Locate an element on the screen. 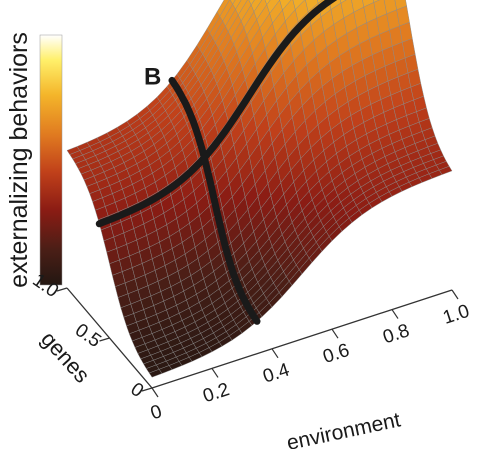 The height and width of the screenshot is (449, 500). x-tick-label: 1.0 is located at coordinates (456, 315).